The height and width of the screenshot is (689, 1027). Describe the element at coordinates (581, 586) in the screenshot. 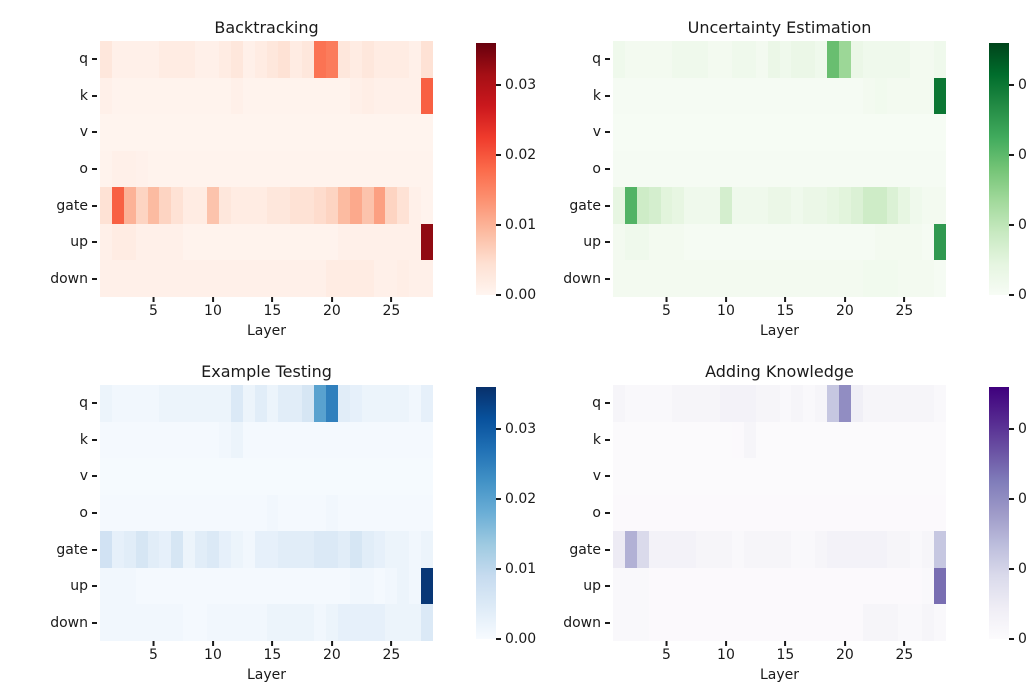

I see `y-tick-label: up` at that location.